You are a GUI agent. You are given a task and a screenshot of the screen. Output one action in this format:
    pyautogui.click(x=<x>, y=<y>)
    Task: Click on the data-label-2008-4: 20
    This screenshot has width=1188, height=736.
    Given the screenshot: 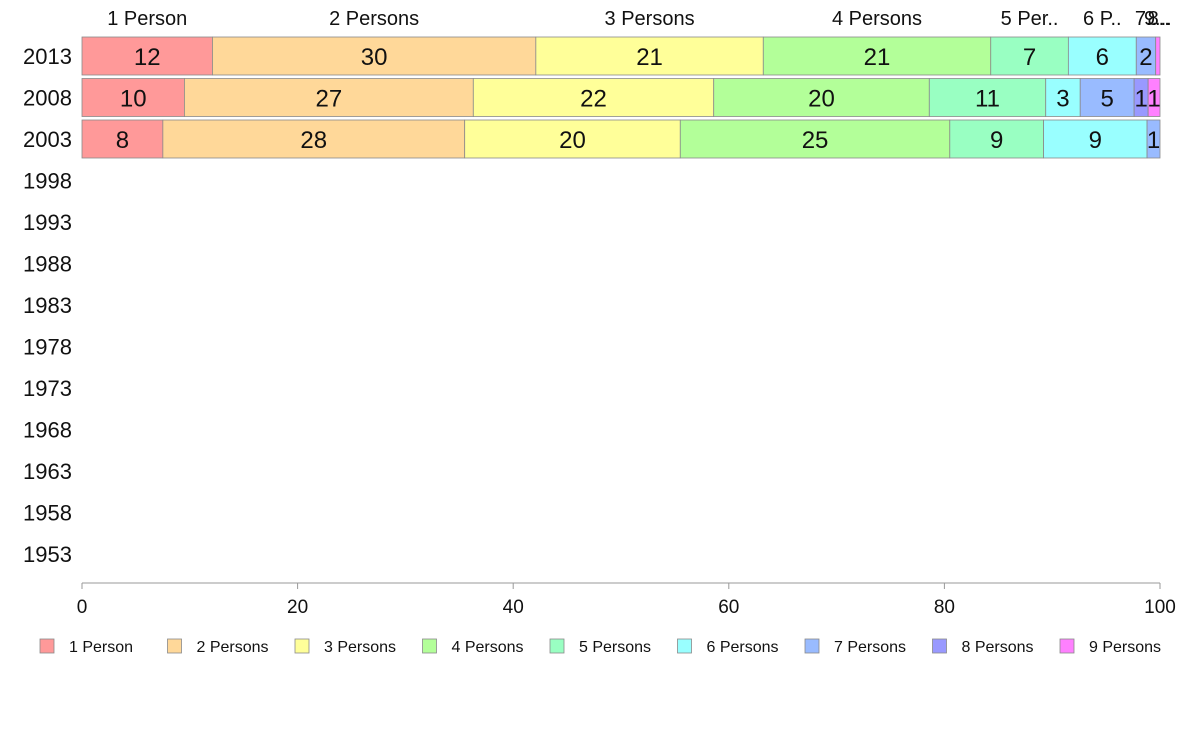 What is the action you would take?
    pyautogui.click(x=821, y=99)
    